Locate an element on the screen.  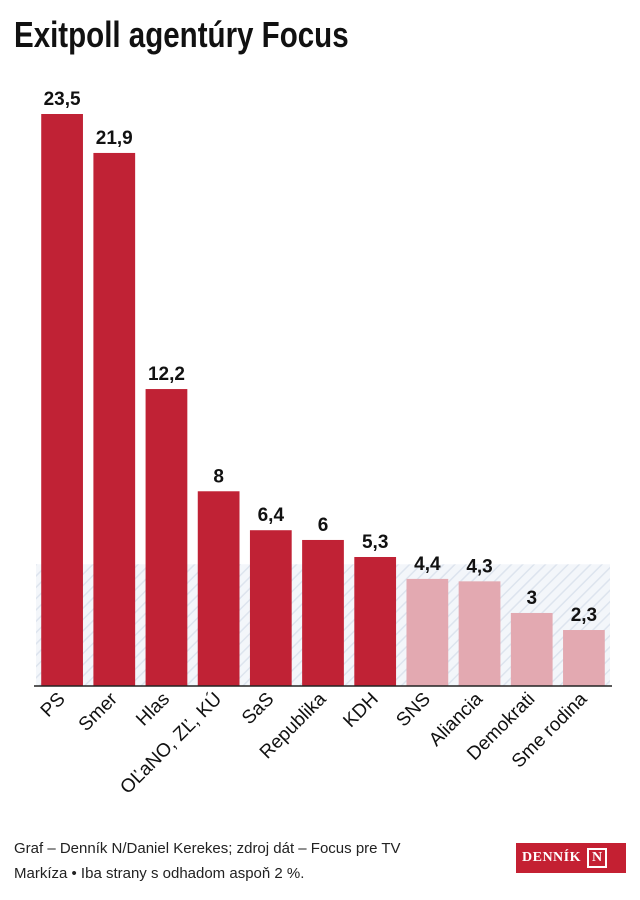
x-tick-label: Hlas is located at coordinates (153, 710).